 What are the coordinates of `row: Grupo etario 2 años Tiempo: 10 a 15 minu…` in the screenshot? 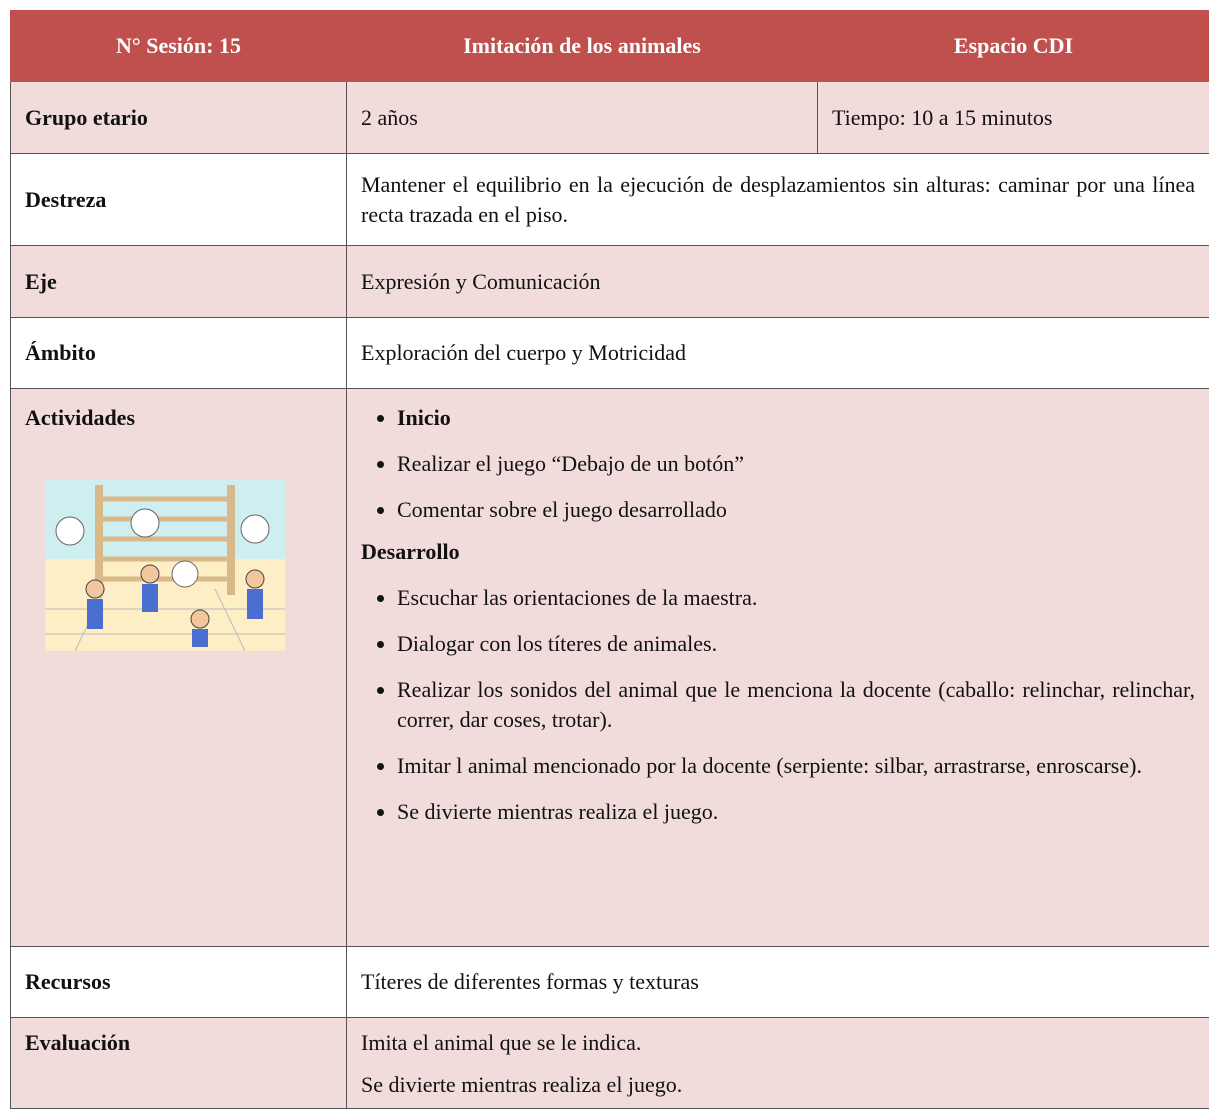 It's located at (610, 118).